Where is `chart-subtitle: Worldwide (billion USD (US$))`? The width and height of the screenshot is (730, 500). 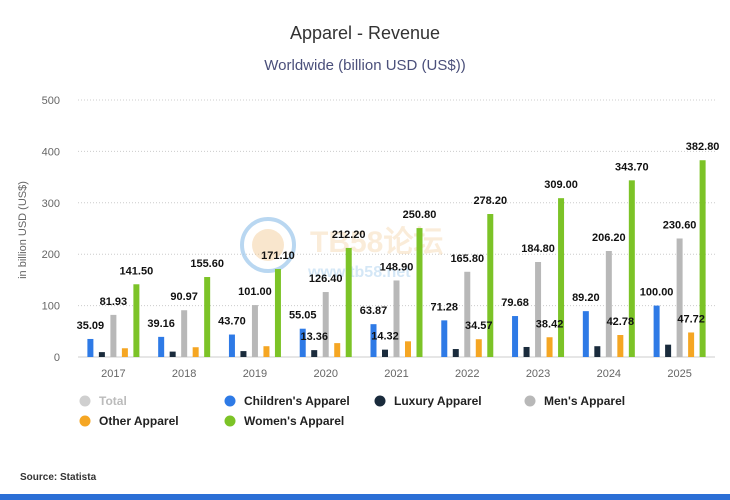 chart-subtitle: Worldwide (billion USD (US$)) is located at coordinates (364, 65).